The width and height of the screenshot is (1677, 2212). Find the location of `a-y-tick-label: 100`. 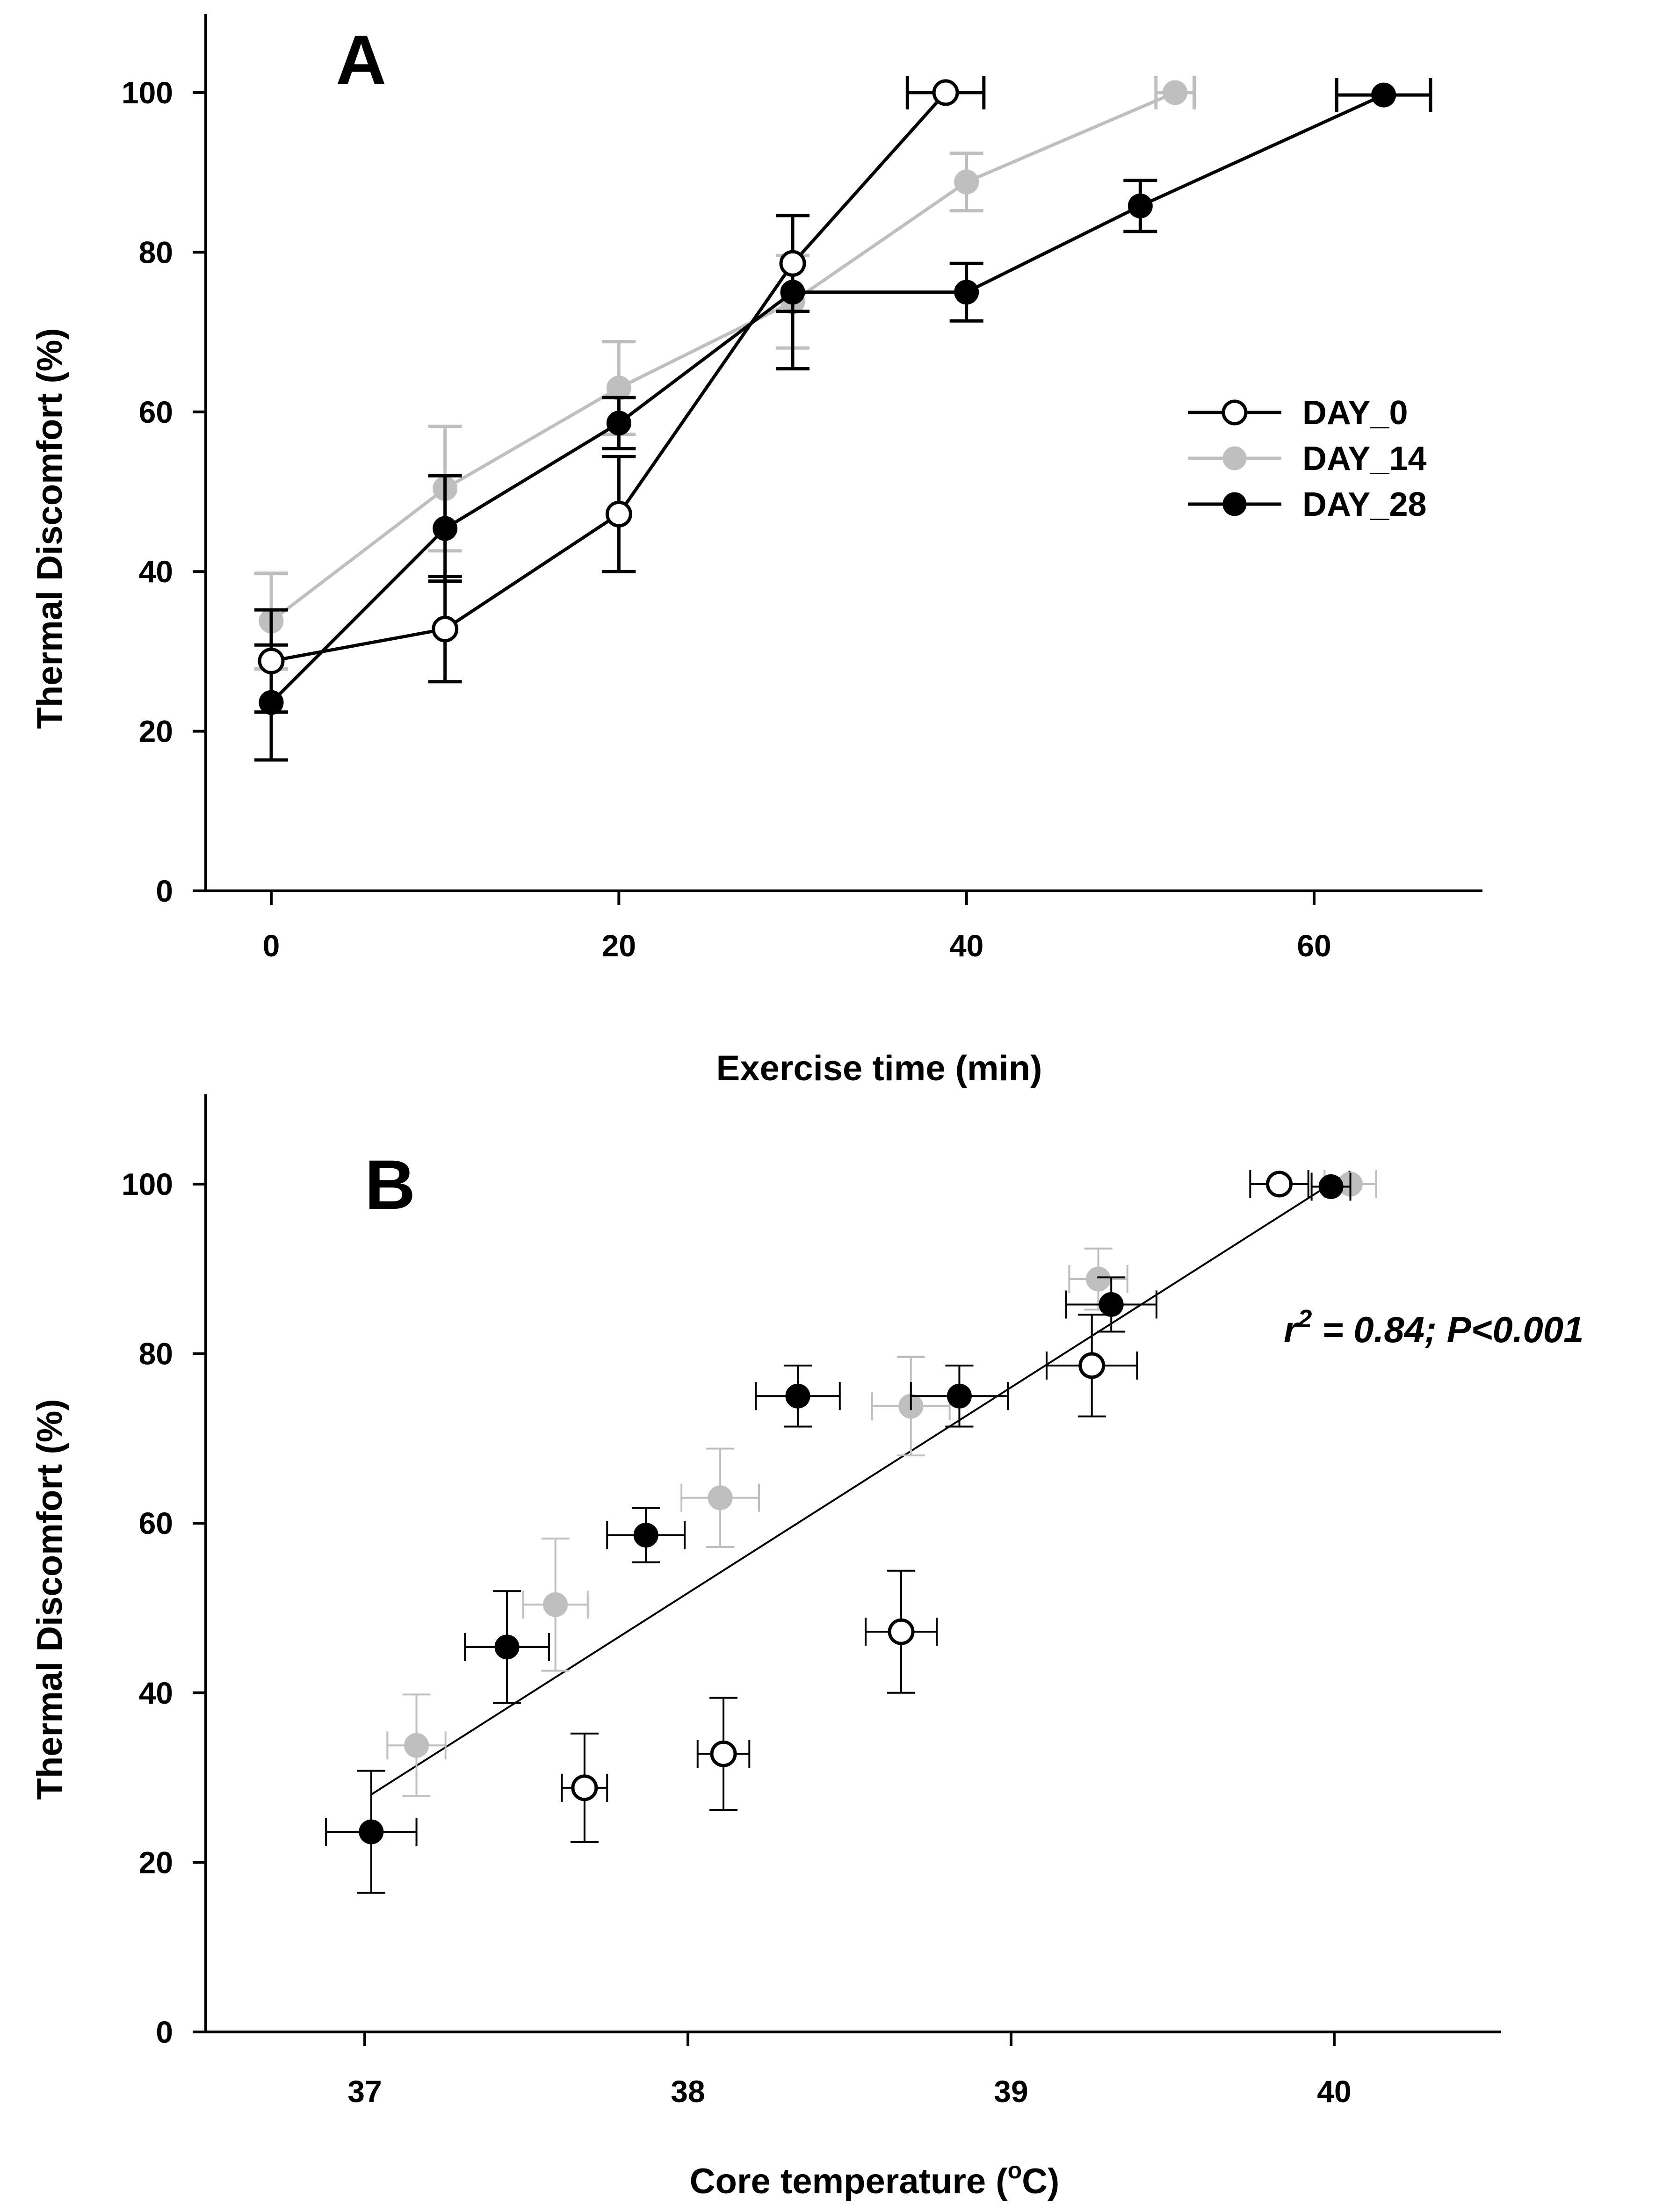

a-y-tick-label: 100 is located at coordinates (147, 92).